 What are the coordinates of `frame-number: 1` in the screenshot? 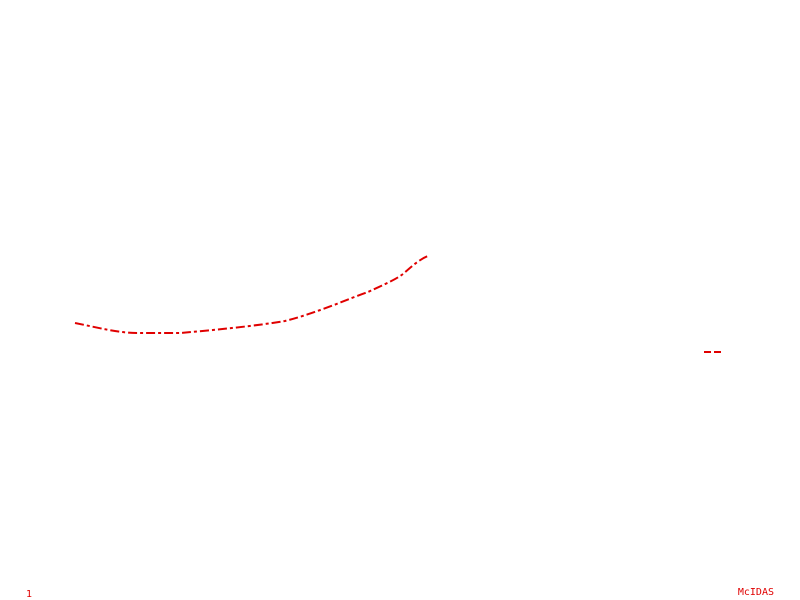 It's located at (29, 594).